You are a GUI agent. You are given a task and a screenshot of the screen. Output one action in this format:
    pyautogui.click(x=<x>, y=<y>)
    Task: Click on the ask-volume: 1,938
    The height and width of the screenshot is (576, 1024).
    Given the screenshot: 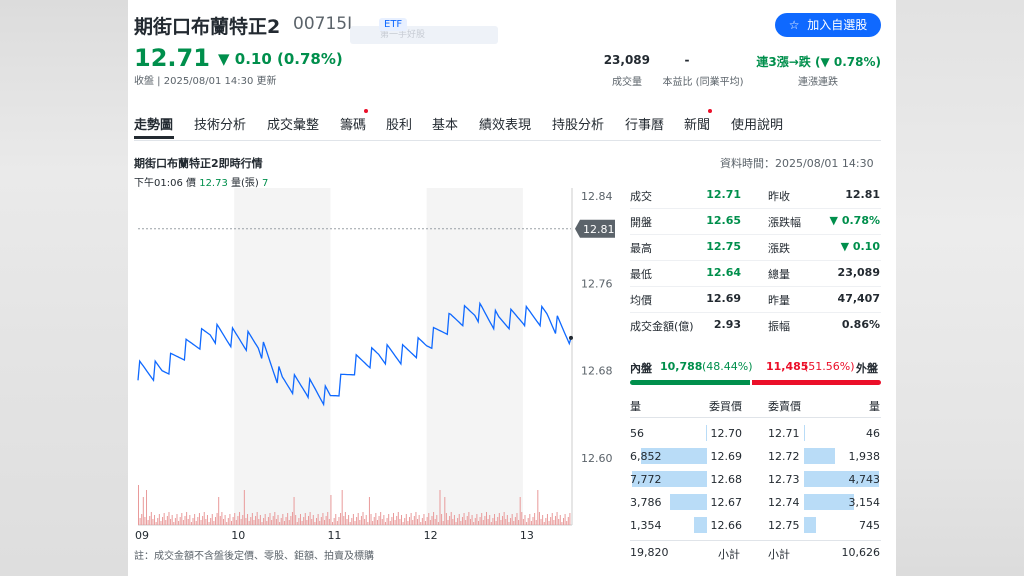 What is the action you would take?
    pyautogui.click(x=864, y=456)
    